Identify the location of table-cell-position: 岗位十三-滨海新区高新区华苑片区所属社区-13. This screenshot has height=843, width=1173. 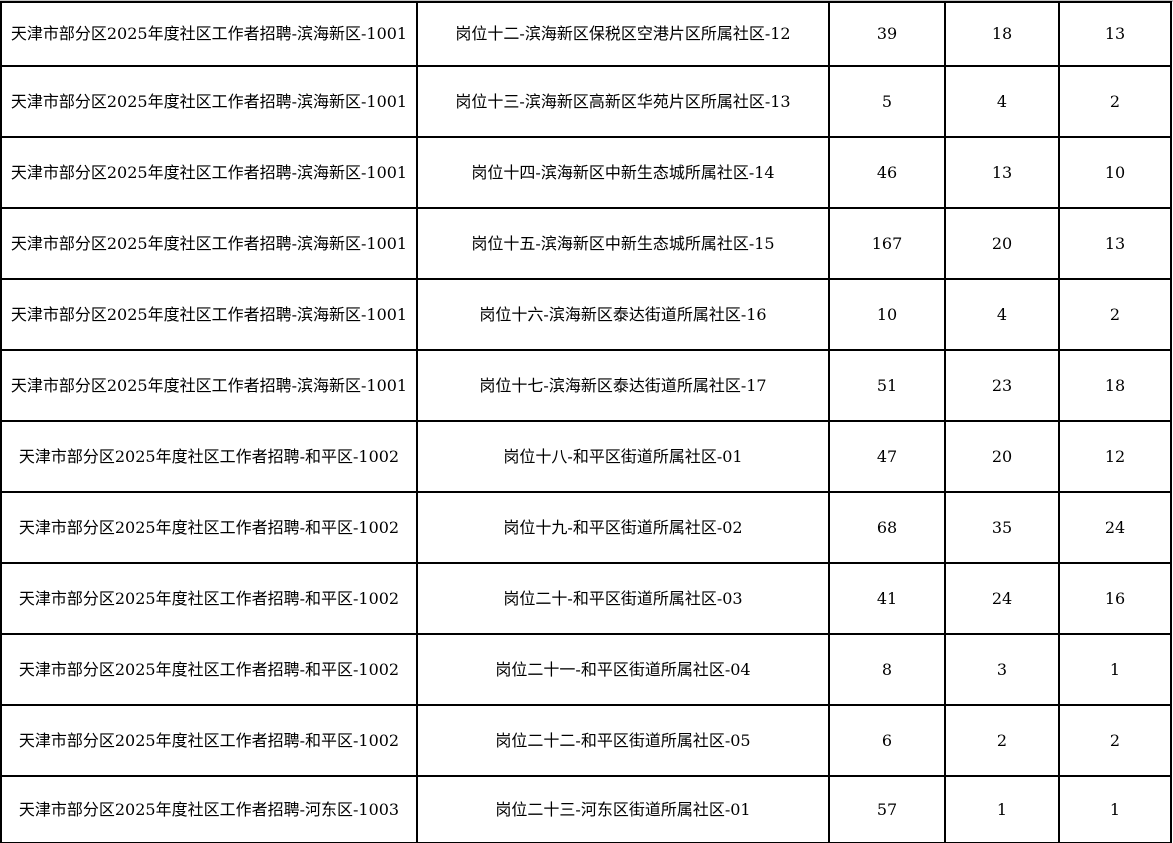
(623, 101).